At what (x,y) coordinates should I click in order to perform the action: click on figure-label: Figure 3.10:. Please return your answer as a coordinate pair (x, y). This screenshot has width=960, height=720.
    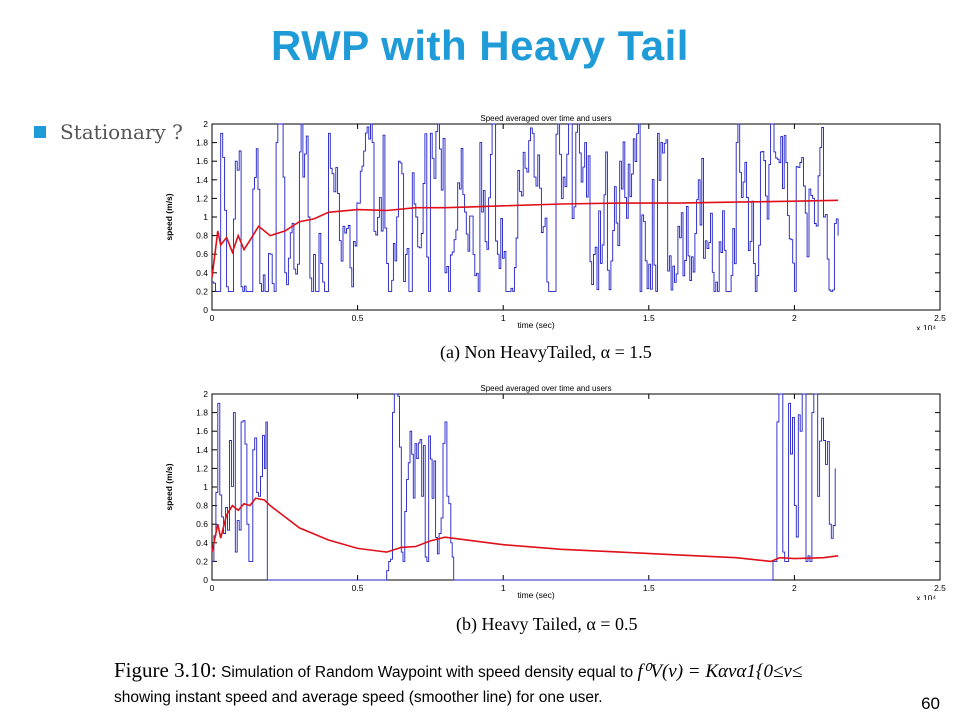
    Looking at the image, I should click on (165, 670).